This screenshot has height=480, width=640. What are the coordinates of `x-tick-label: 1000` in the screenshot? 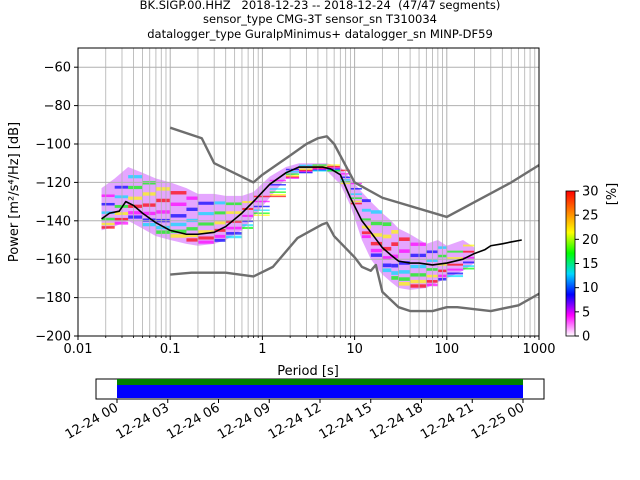 It's located at (538, 349).